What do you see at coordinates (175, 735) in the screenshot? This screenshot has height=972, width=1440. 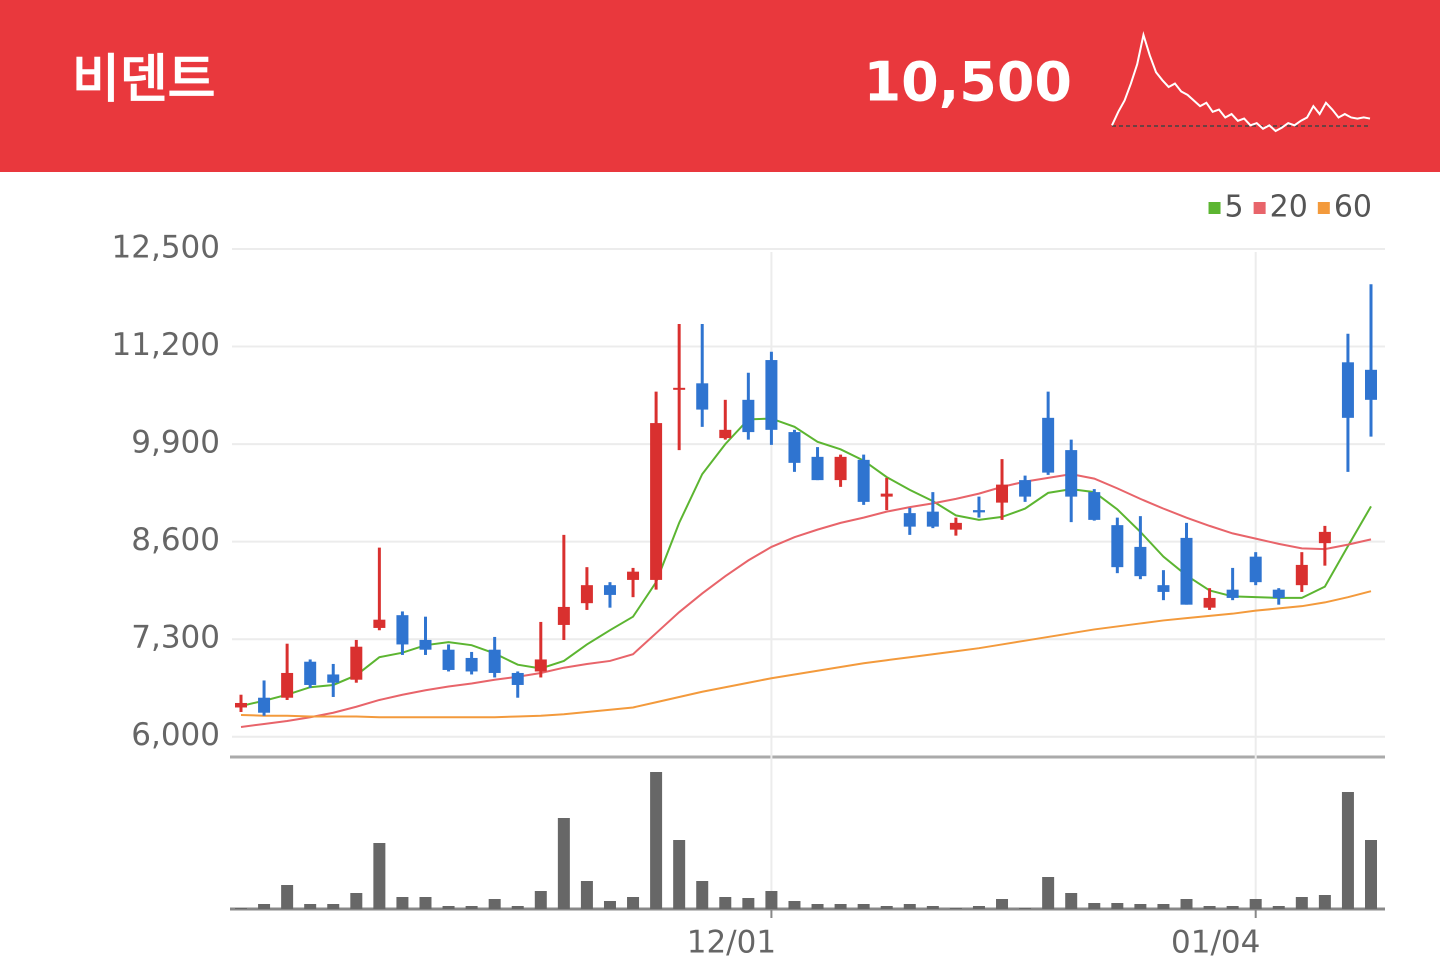 I see `y-tick-label: 6,000` at bounding box center [175, 735].